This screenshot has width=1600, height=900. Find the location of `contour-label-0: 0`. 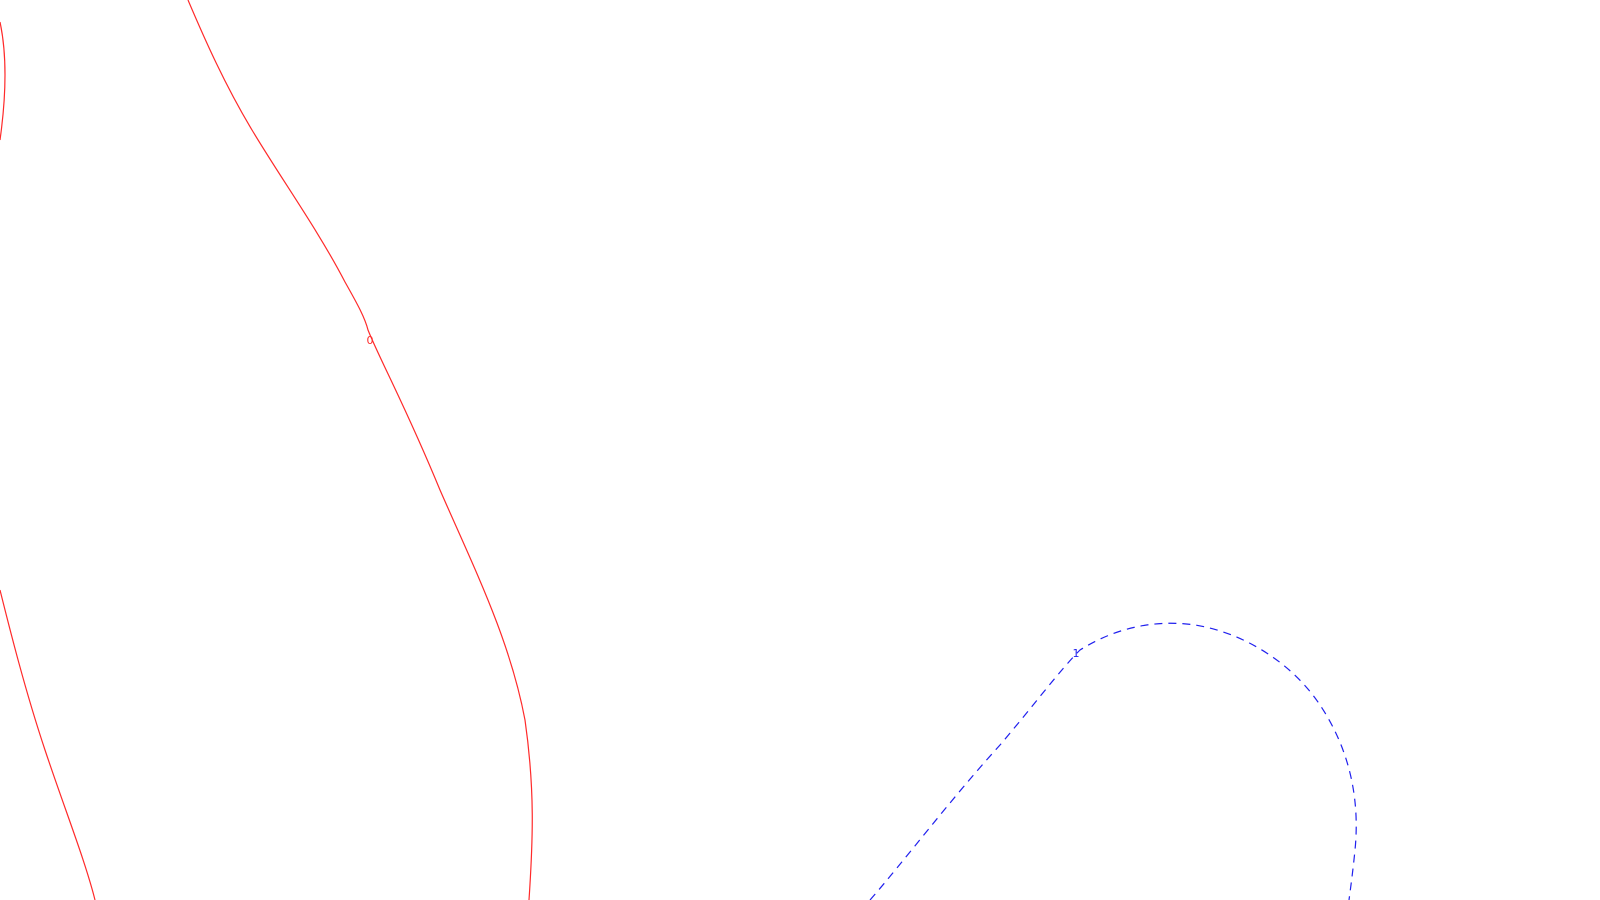

contour-label-0: 0 is located at coordinates (370, 340).